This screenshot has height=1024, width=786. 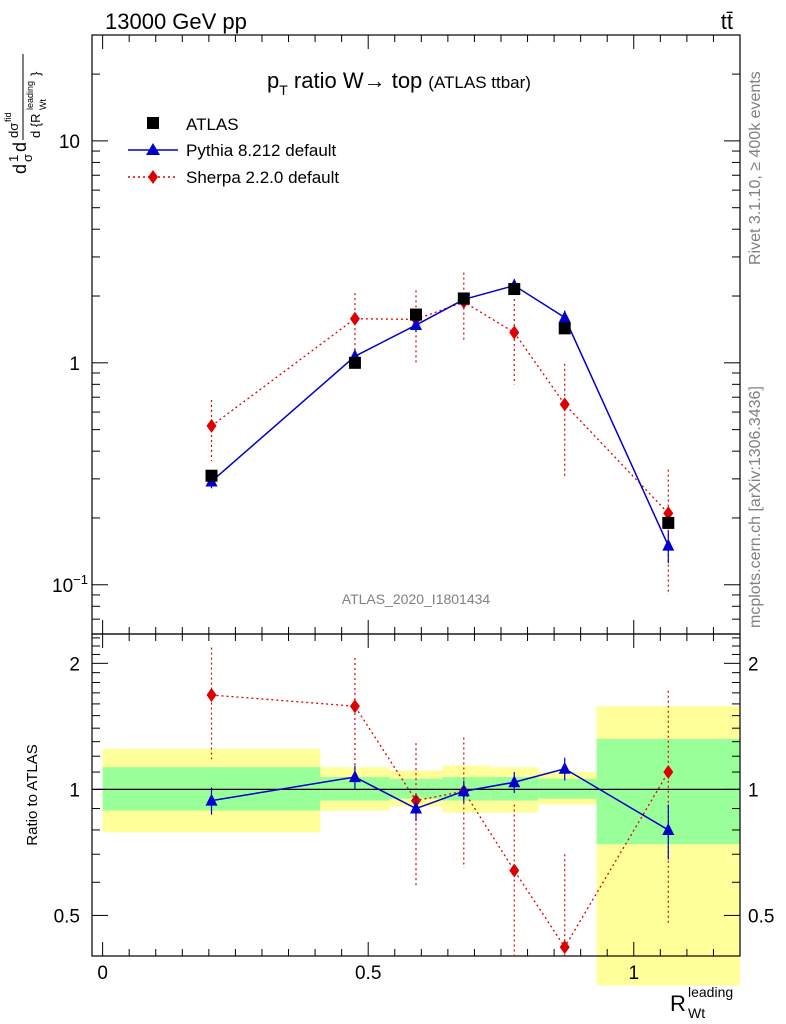 What do you see at coordinates (74, 790) in the screenshot?
I see `ratio-y-tick-label-left-1: 1` at bounding box center [74, 790].